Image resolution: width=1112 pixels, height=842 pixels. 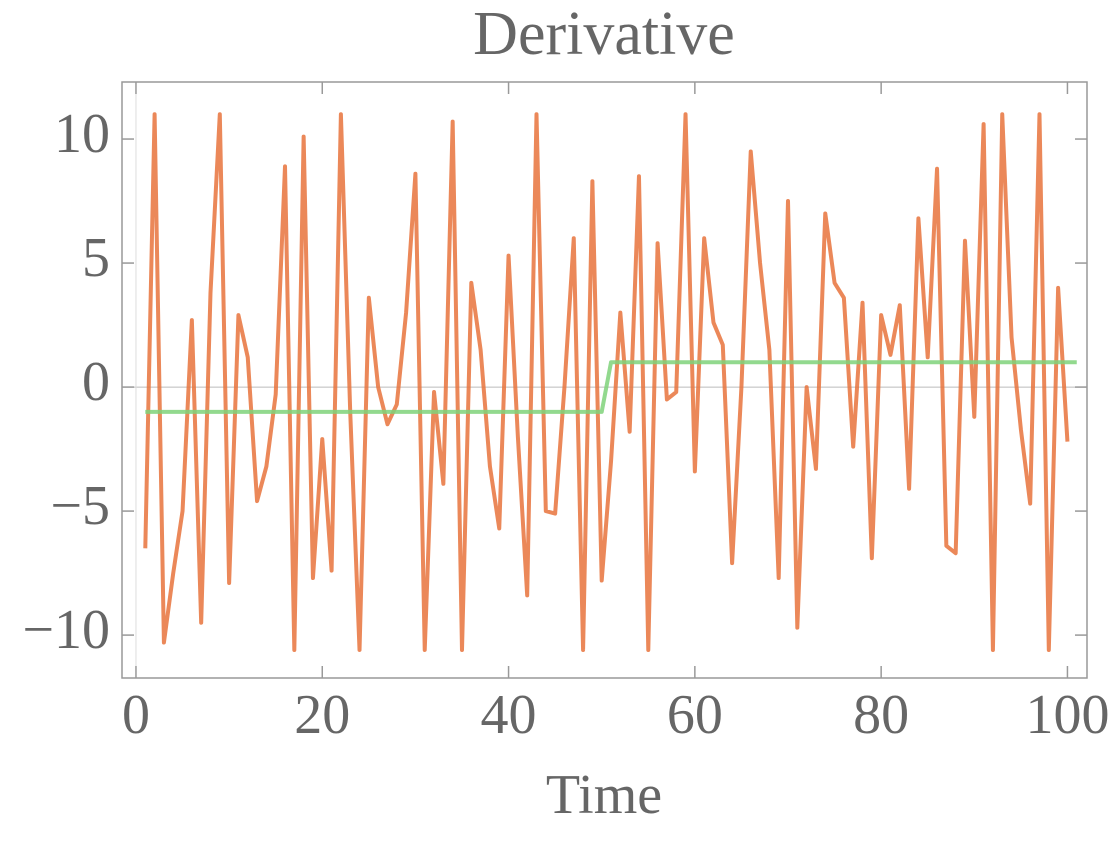 I want to click on y-tick-label: 0, so click(x=96, y=382).